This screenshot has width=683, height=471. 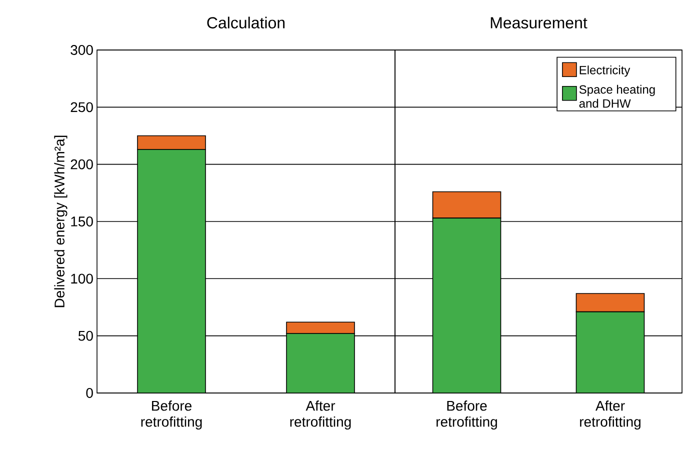 I want to click on chart-title: Calculation, so click(x=246, y=22).